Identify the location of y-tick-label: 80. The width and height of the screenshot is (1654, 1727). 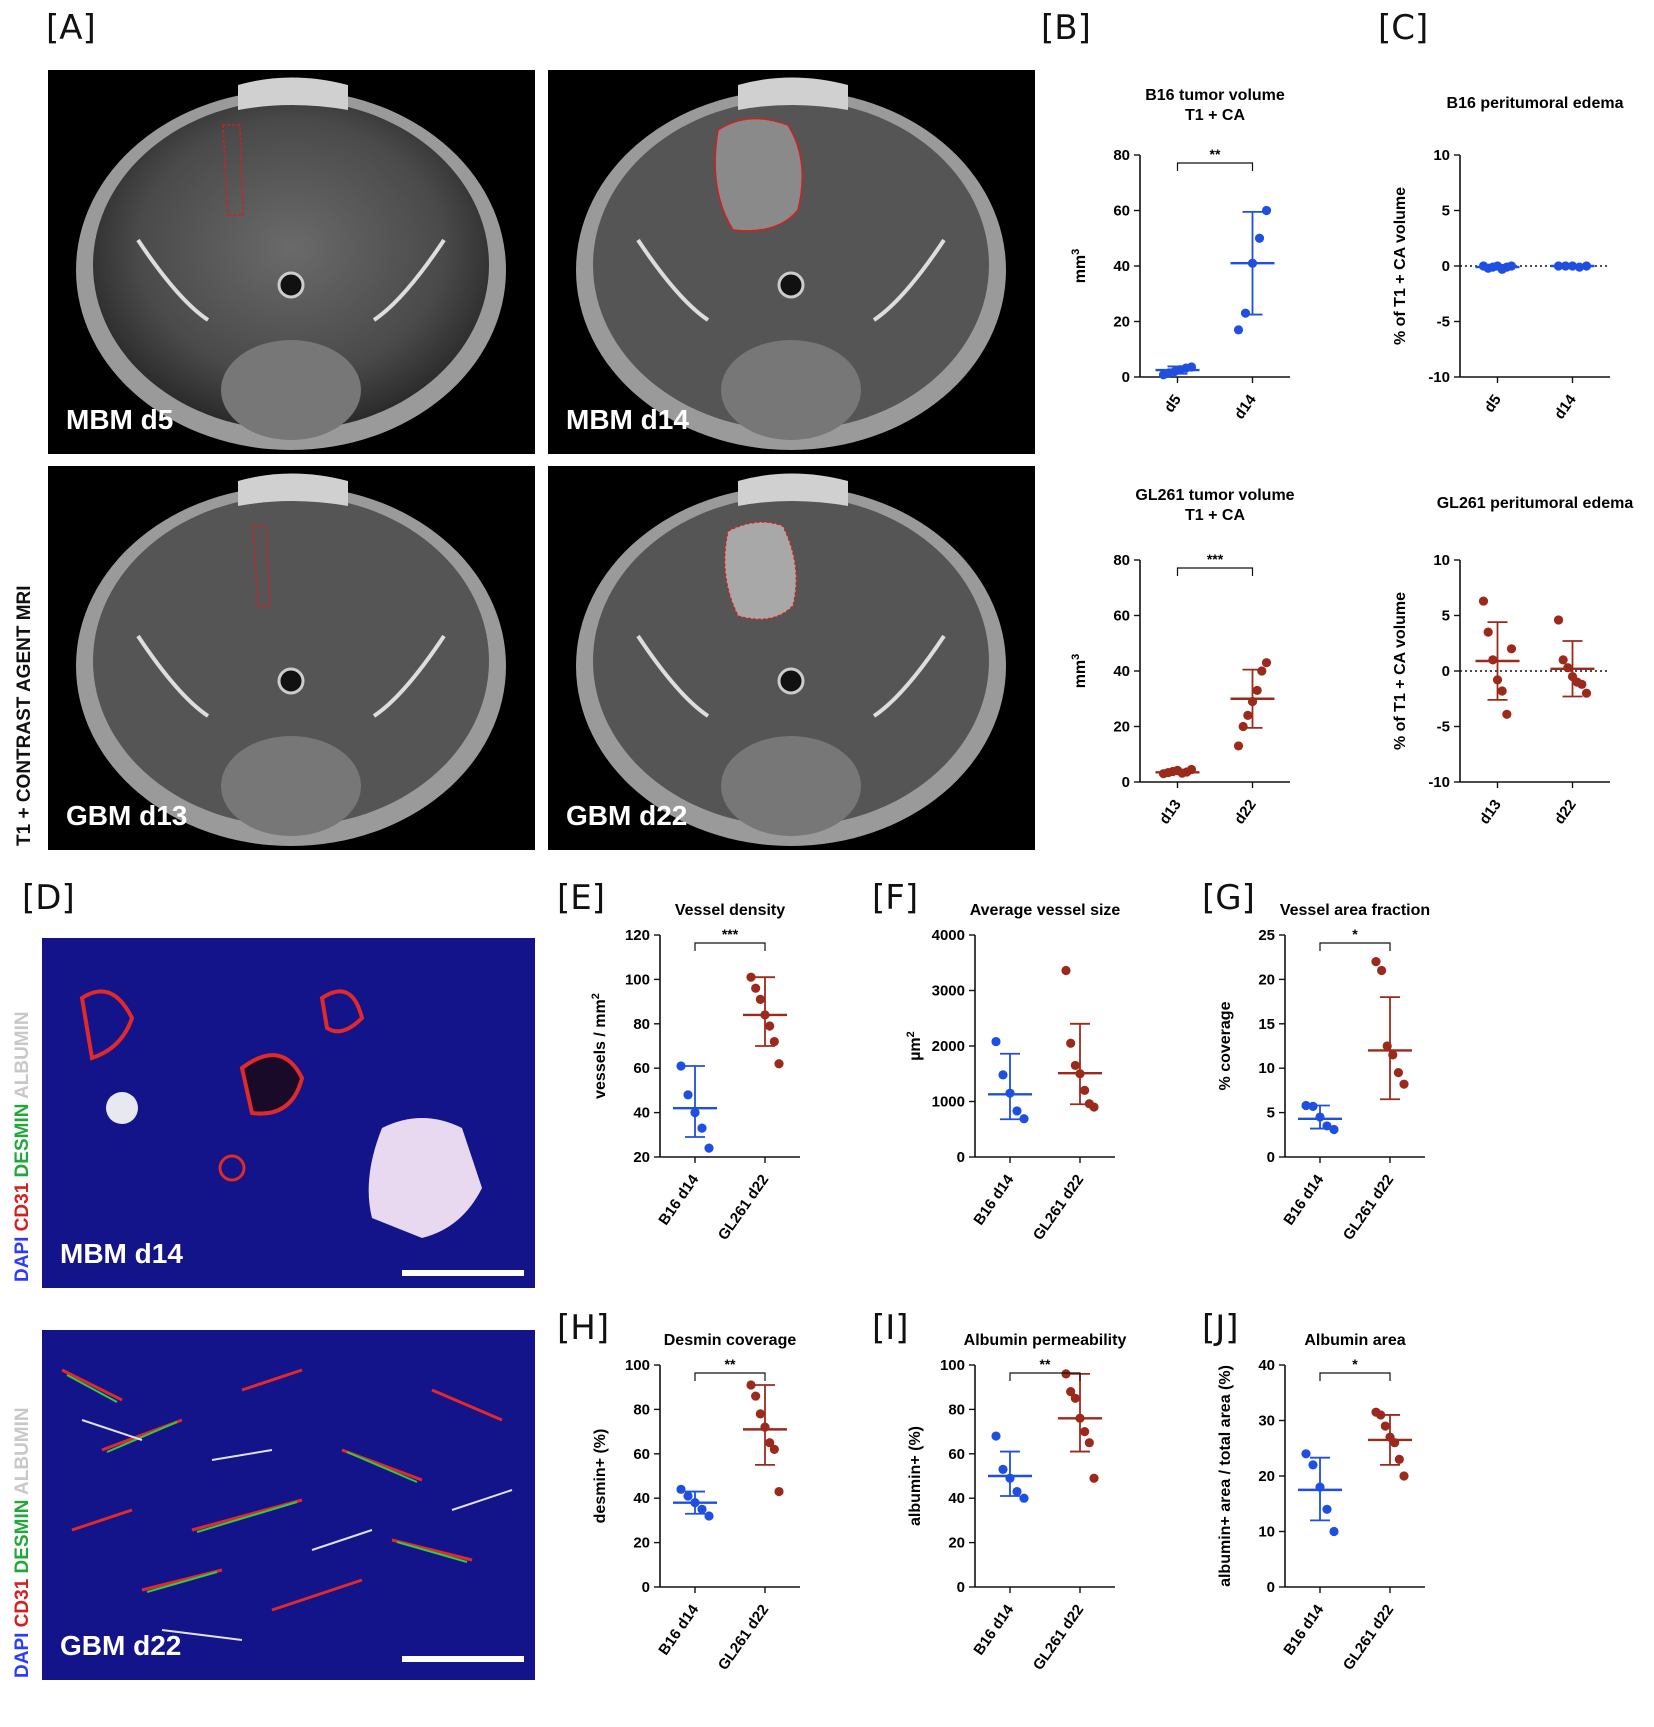
(641, 1409).